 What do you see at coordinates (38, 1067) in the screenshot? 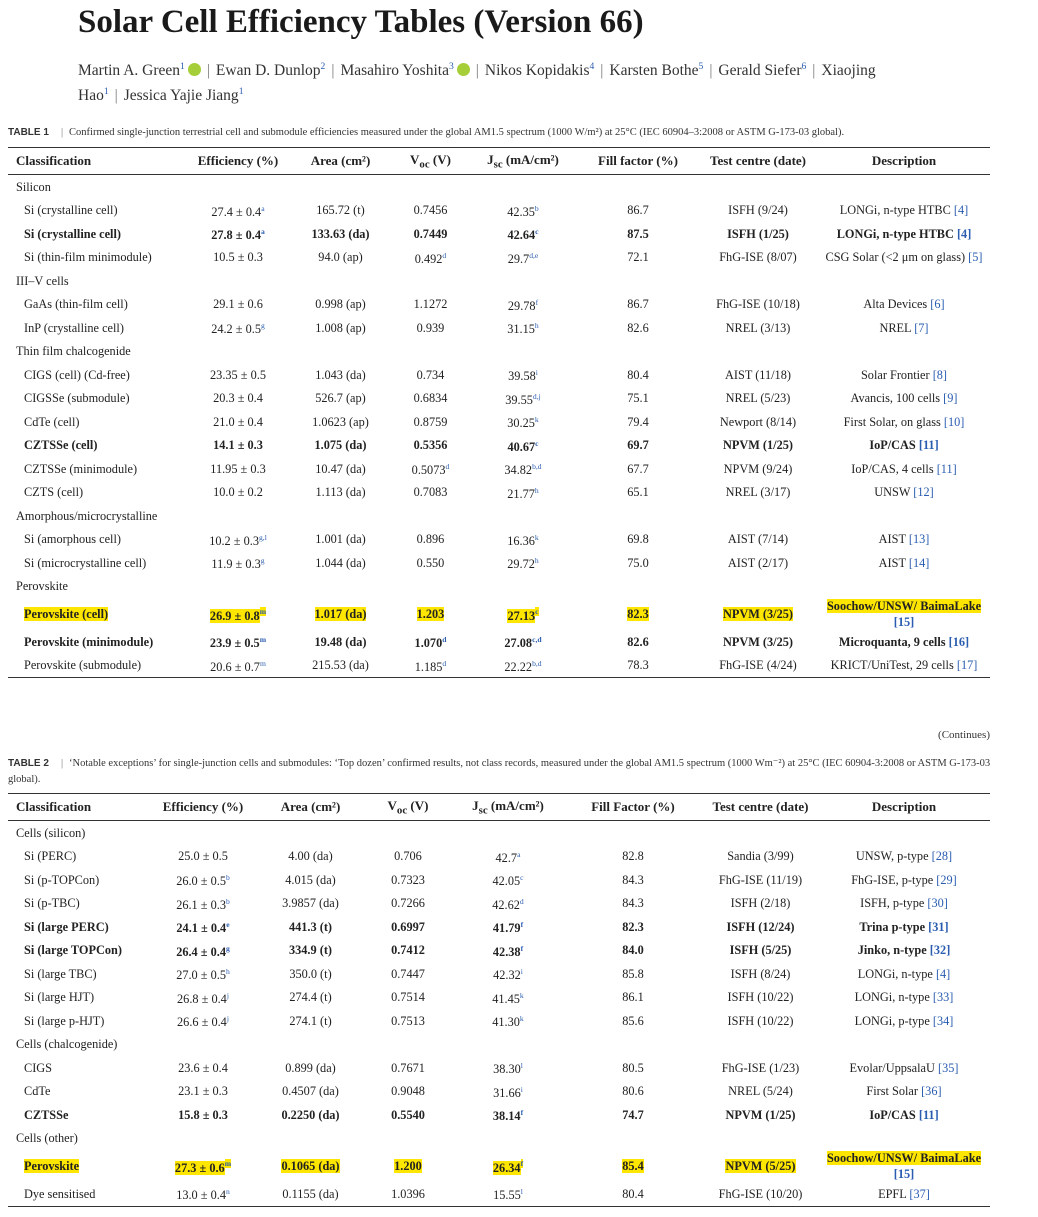
I see `cell-text: CIGS` at bounding box center [38, 1067].